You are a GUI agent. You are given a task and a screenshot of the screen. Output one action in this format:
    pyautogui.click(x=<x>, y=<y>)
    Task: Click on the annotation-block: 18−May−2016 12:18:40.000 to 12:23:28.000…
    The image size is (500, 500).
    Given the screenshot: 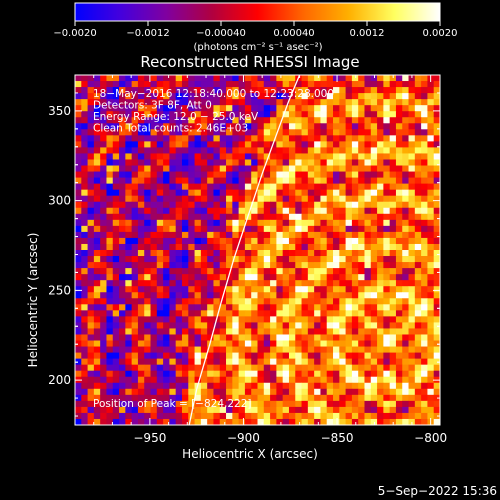 What is the action you would take?
    pyautogui.click(x=213, y=111)
    